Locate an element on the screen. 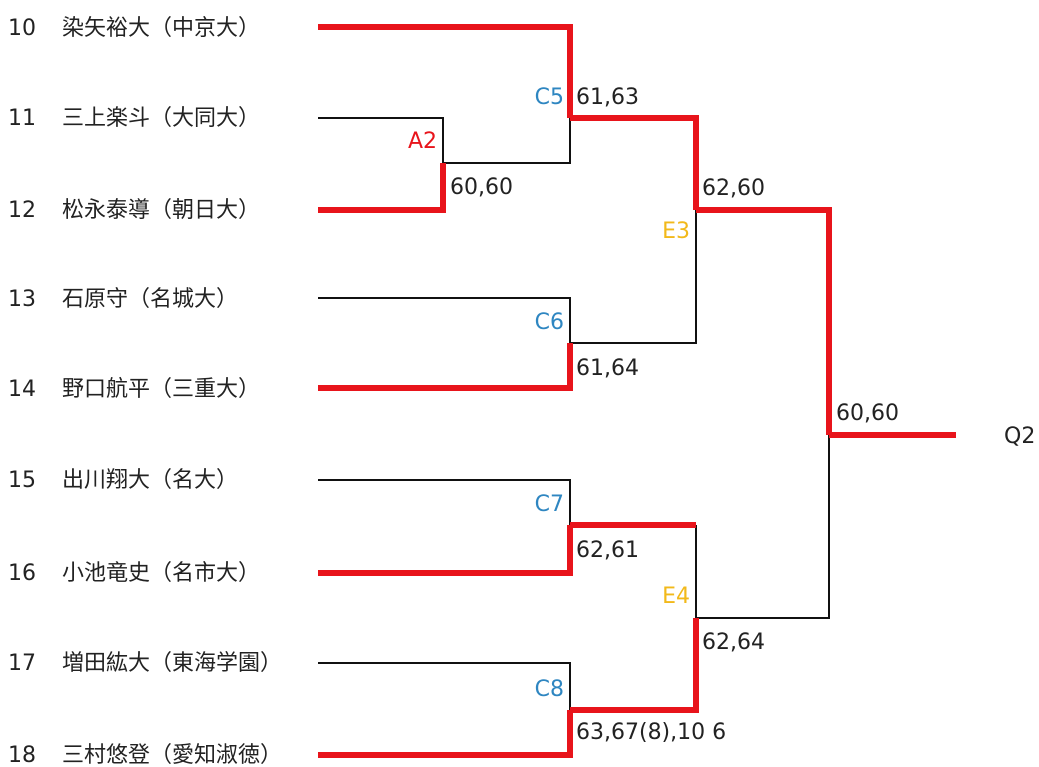  player-11-name: 三上楽斗（大同大） is located at coordinates (161, 118).